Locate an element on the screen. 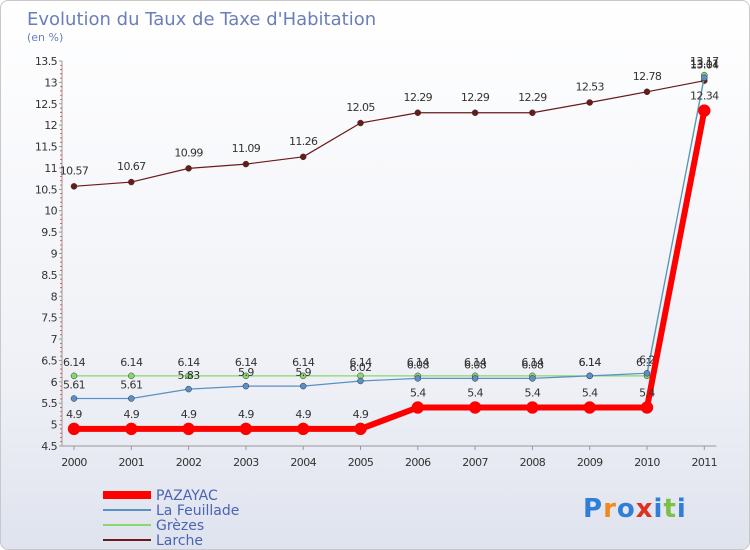 This screenshot has height=550, width=750. y-tick-label: 5.5 is located at coordinates (49, 403).